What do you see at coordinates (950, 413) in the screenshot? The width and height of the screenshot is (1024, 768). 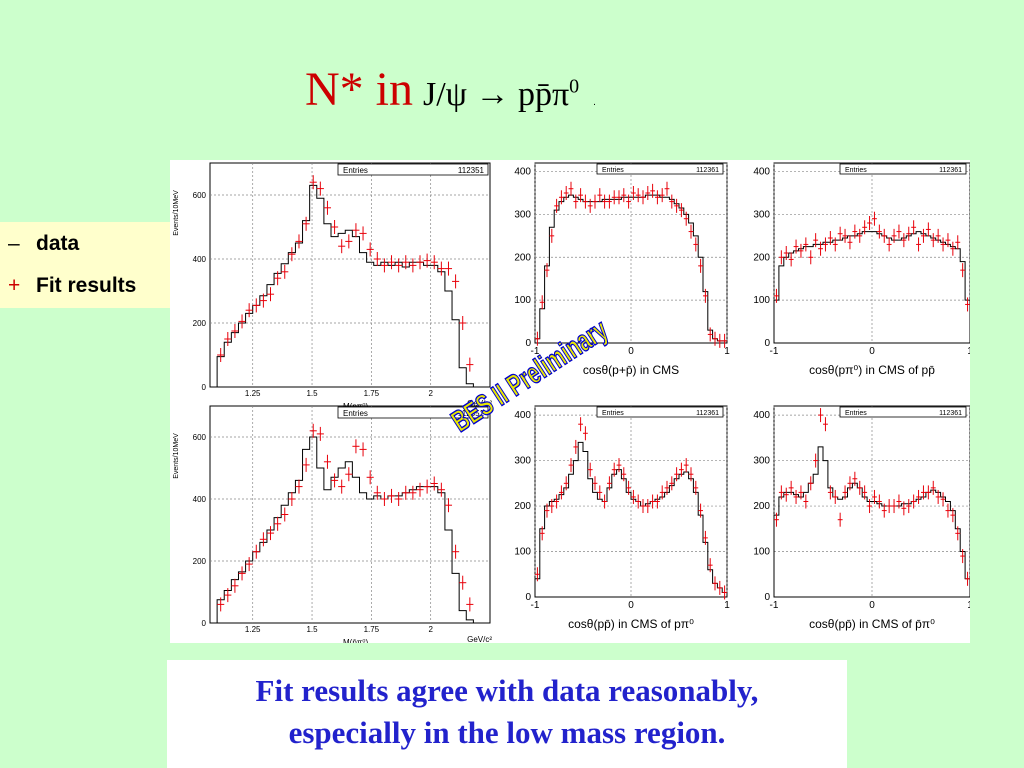 I see `entries-value: 112361` at bounding box center [950, 413].